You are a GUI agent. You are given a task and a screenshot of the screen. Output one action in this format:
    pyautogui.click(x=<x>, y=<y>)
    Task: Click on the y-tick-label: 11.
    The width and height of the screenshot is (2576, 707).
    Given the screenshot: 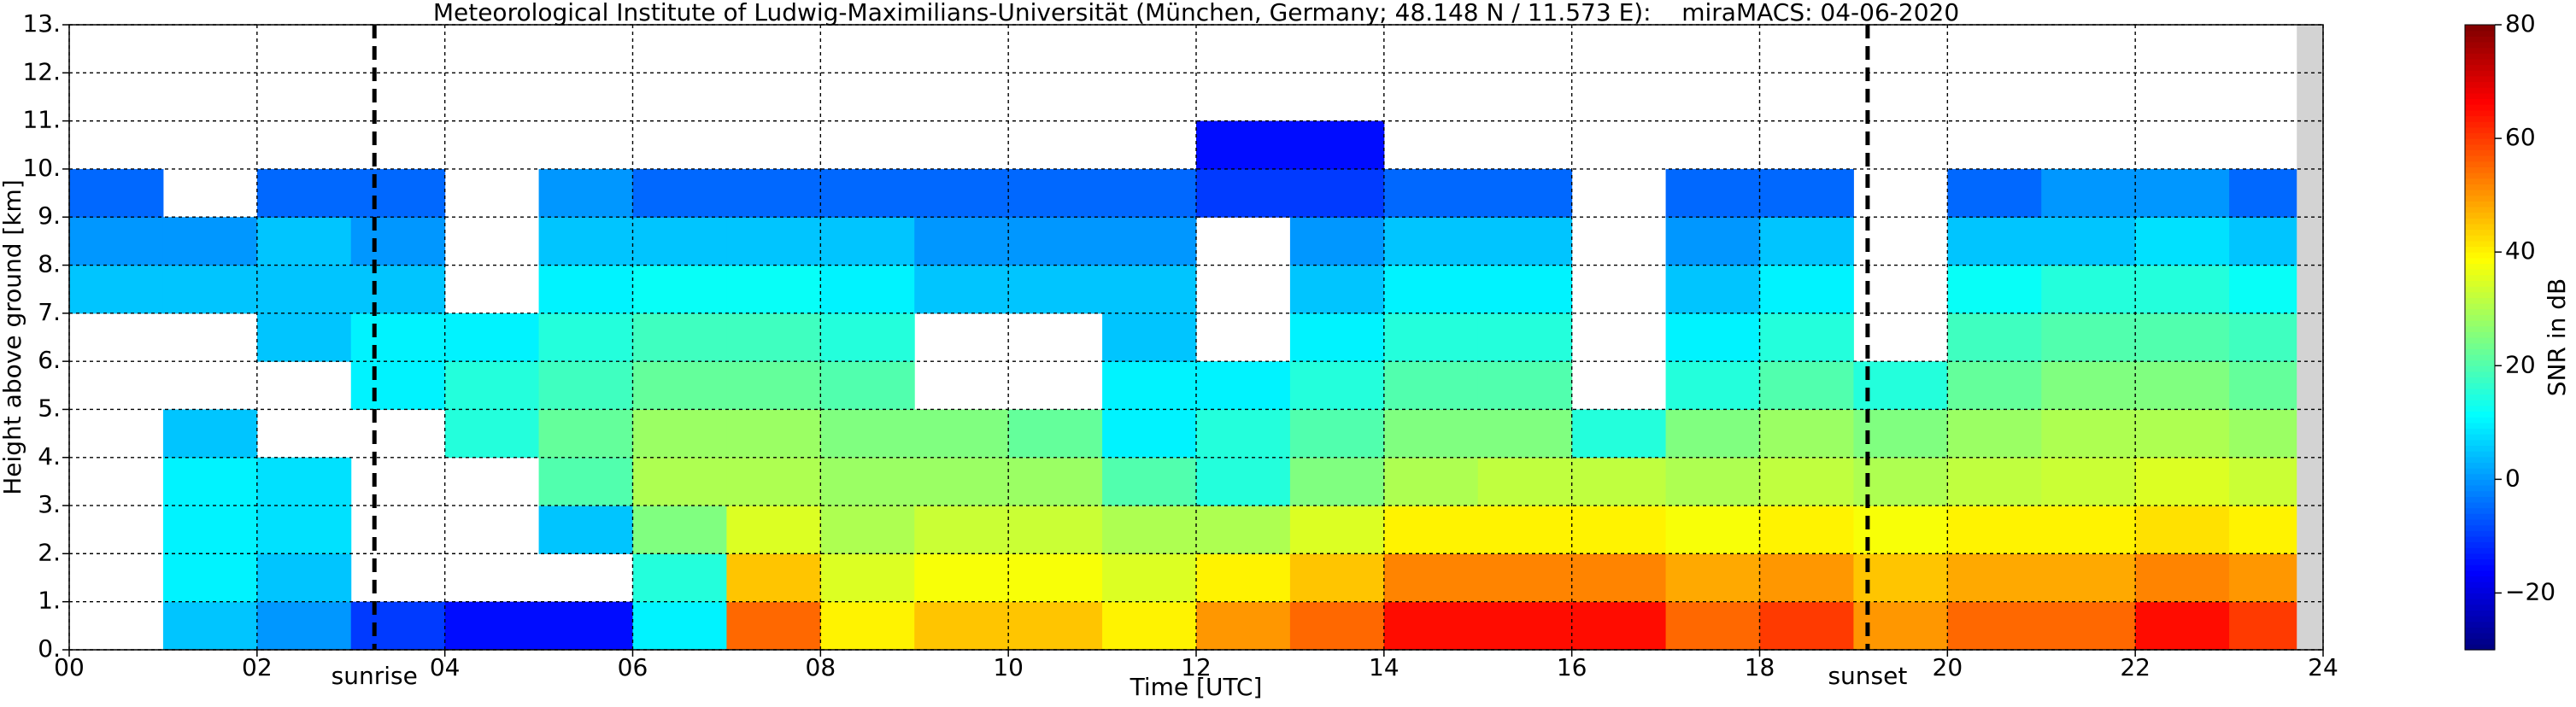 What is the action you would take?
    pyautogui.click(x=41, y=120)
    